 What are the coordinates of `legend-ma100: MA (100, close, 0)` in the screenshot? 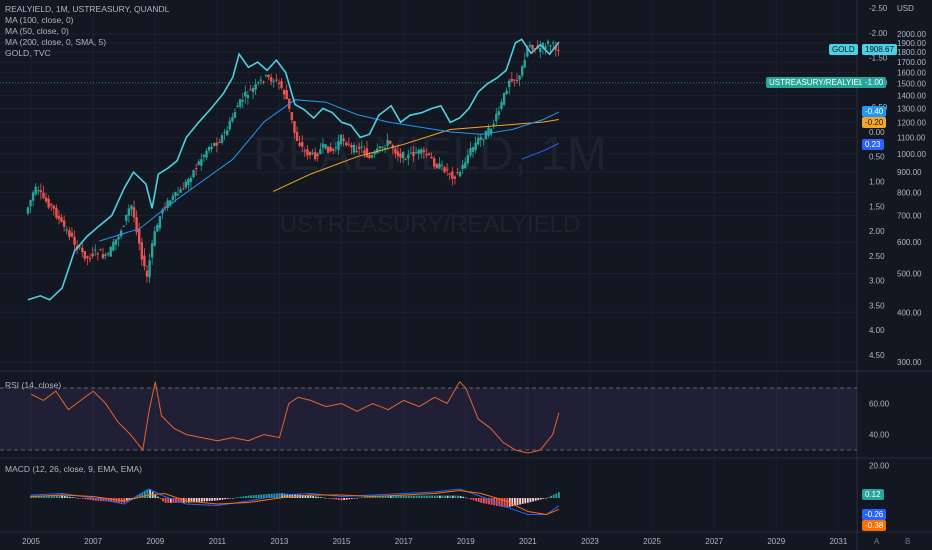 It's located at (39, 20).